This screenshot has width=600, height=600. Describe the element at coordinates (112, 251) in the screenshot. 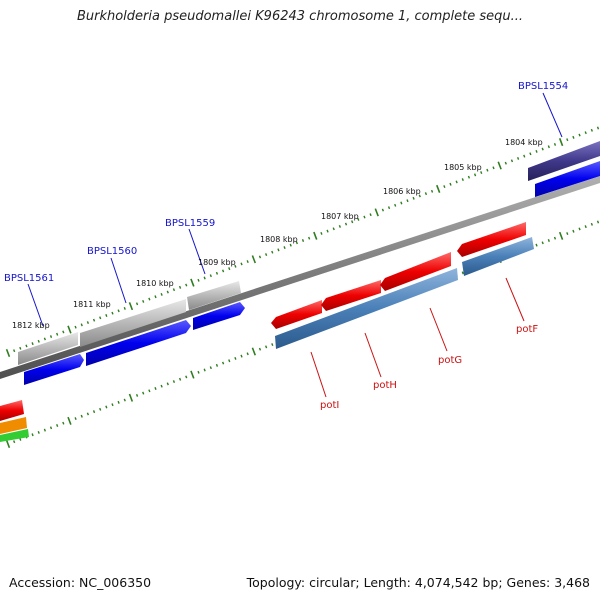

I see `gene-label-bpsl1560: BPSL1560` at that location.